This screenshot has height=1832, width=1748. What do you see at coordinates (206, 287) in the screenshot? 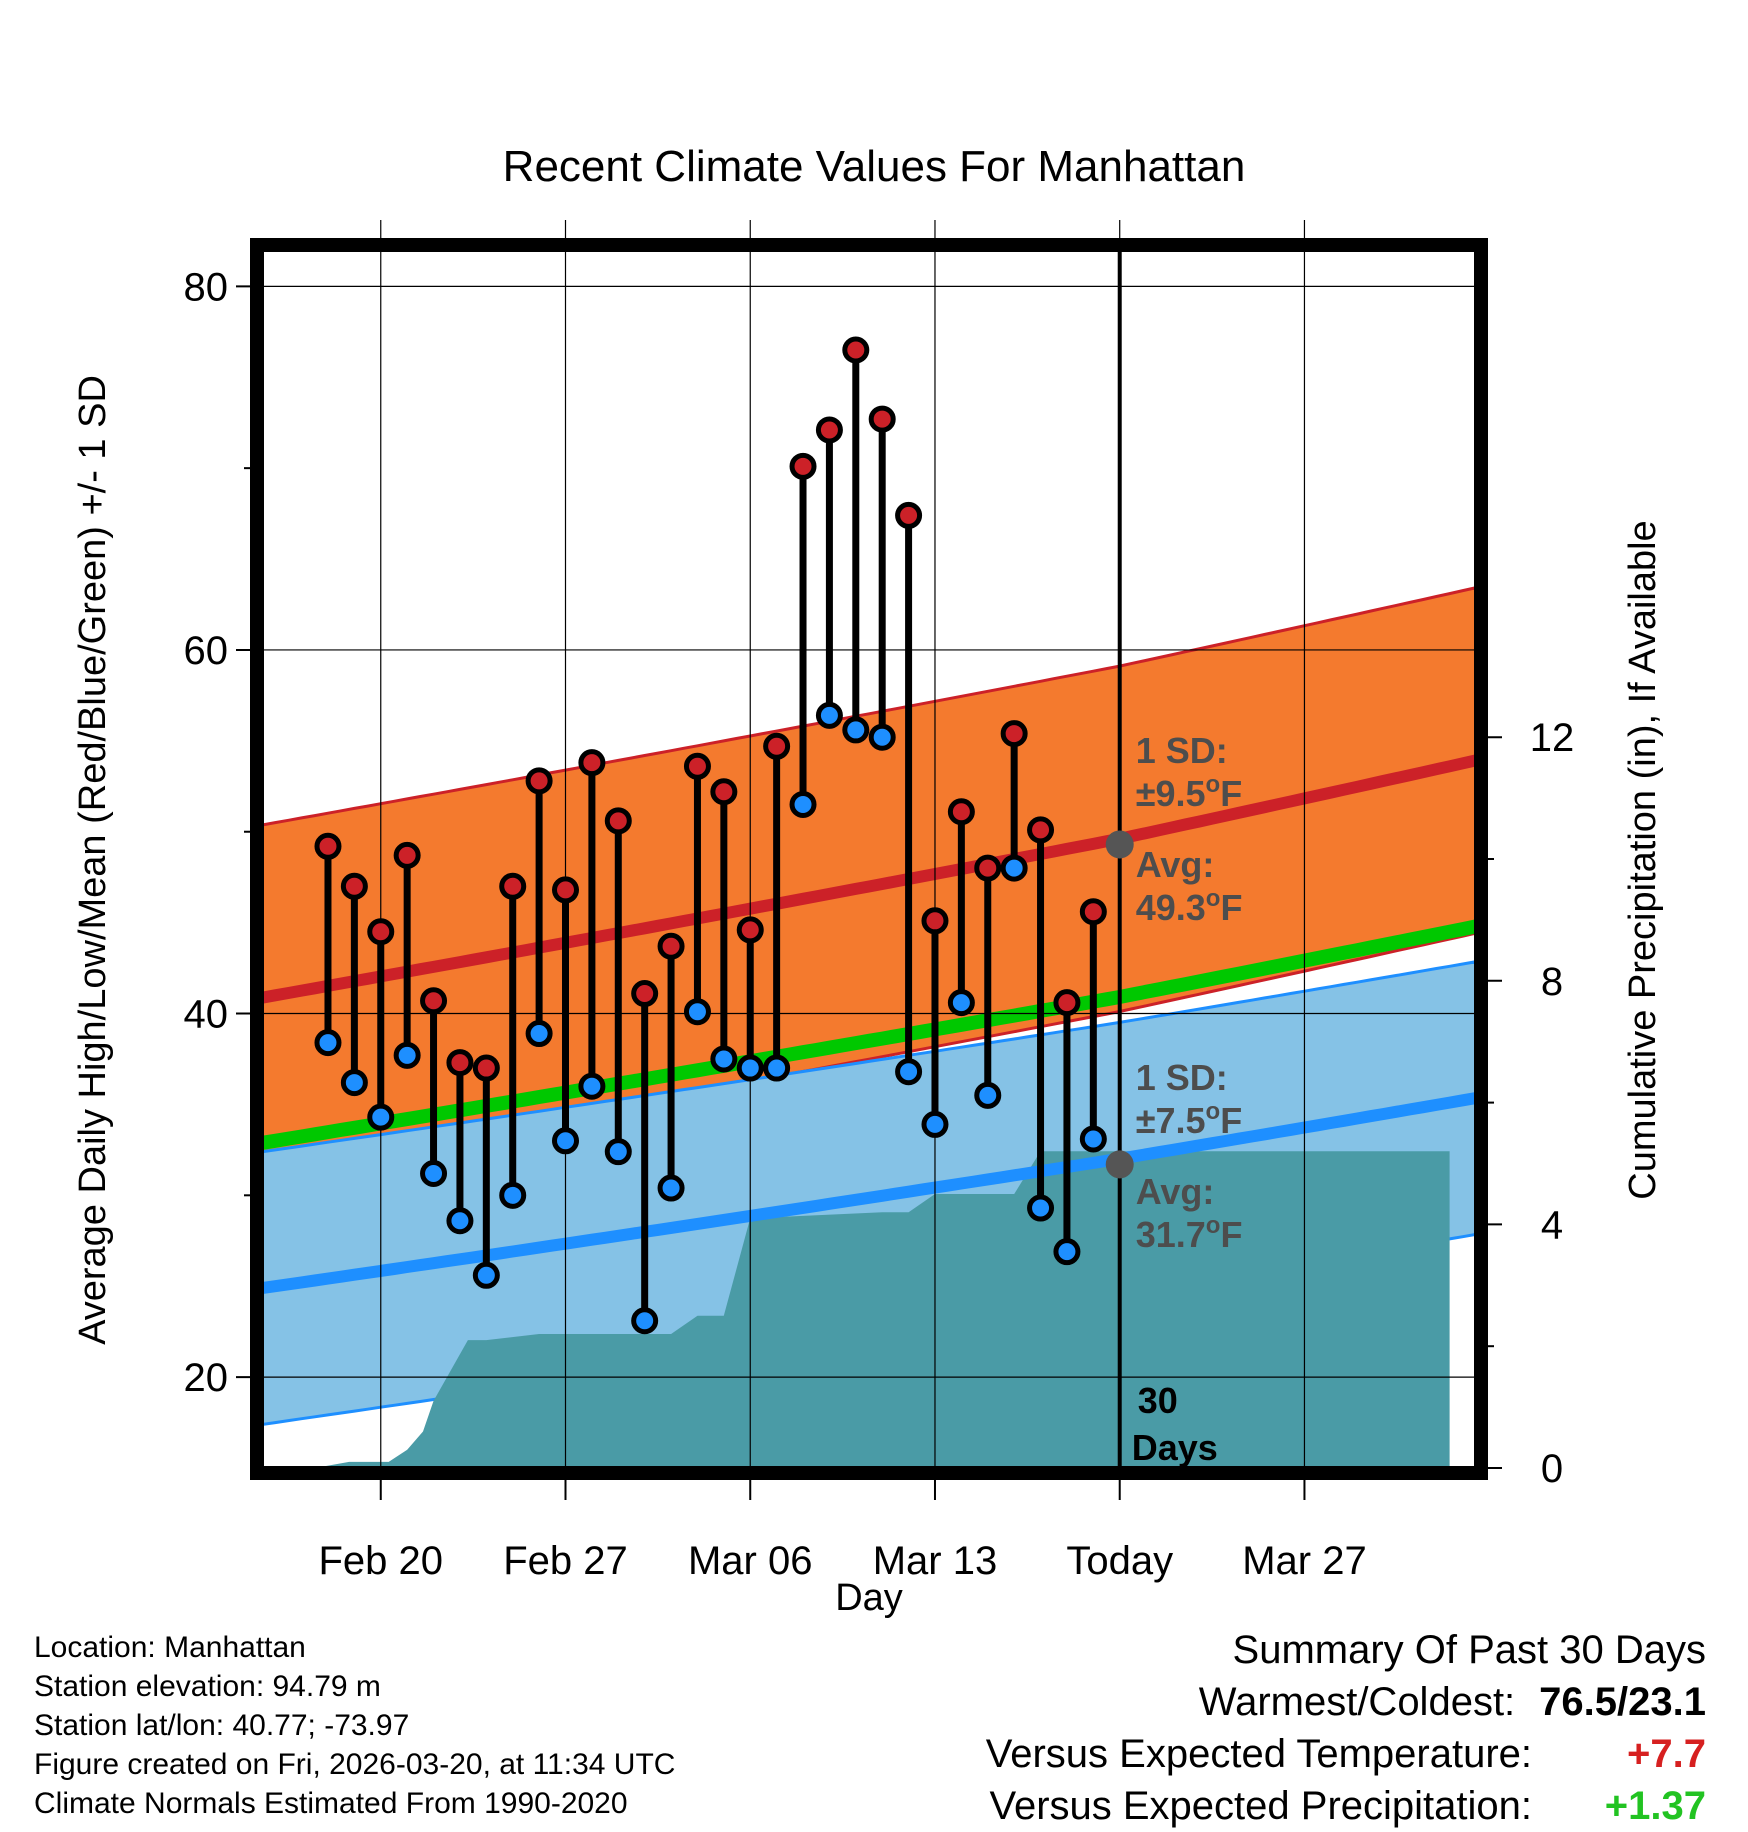
I see `y-tick-label: 80` at bounding box center [206, 287].